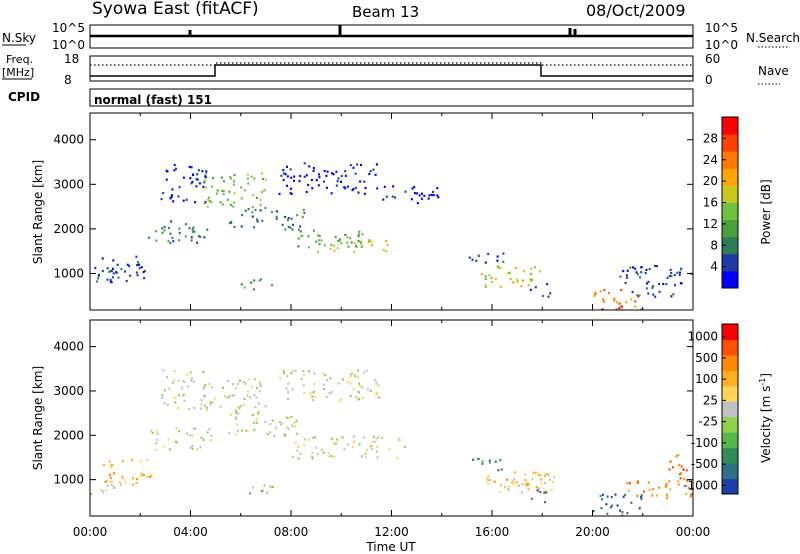 Image resolution: width=800 pixels, height=554 pixels. I want to click on velocity-colorbar-tick-label: -25, so click(708, 422).